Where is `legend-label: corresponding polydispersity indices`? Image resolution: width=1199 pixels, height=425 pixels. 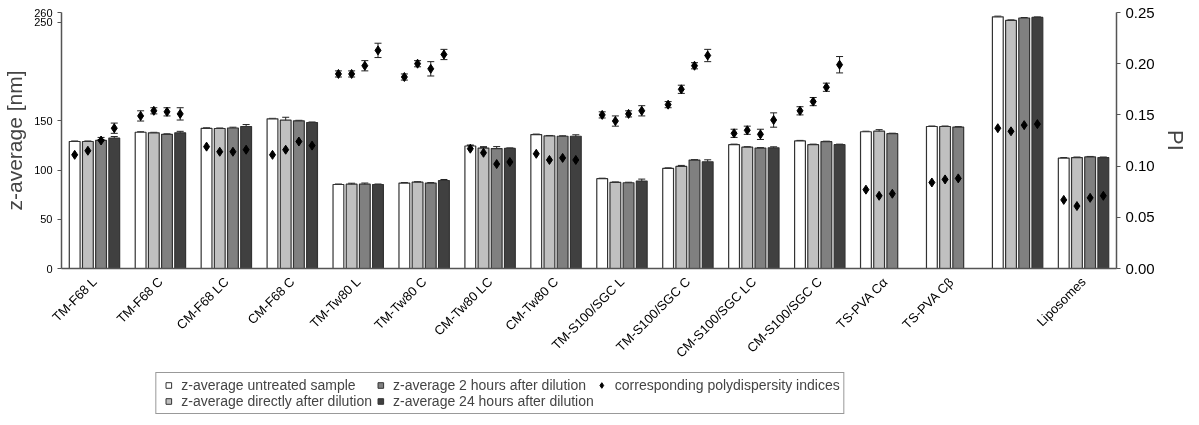 legend-label: corresponding polydispersity indices is located at coordinates (727, 385).